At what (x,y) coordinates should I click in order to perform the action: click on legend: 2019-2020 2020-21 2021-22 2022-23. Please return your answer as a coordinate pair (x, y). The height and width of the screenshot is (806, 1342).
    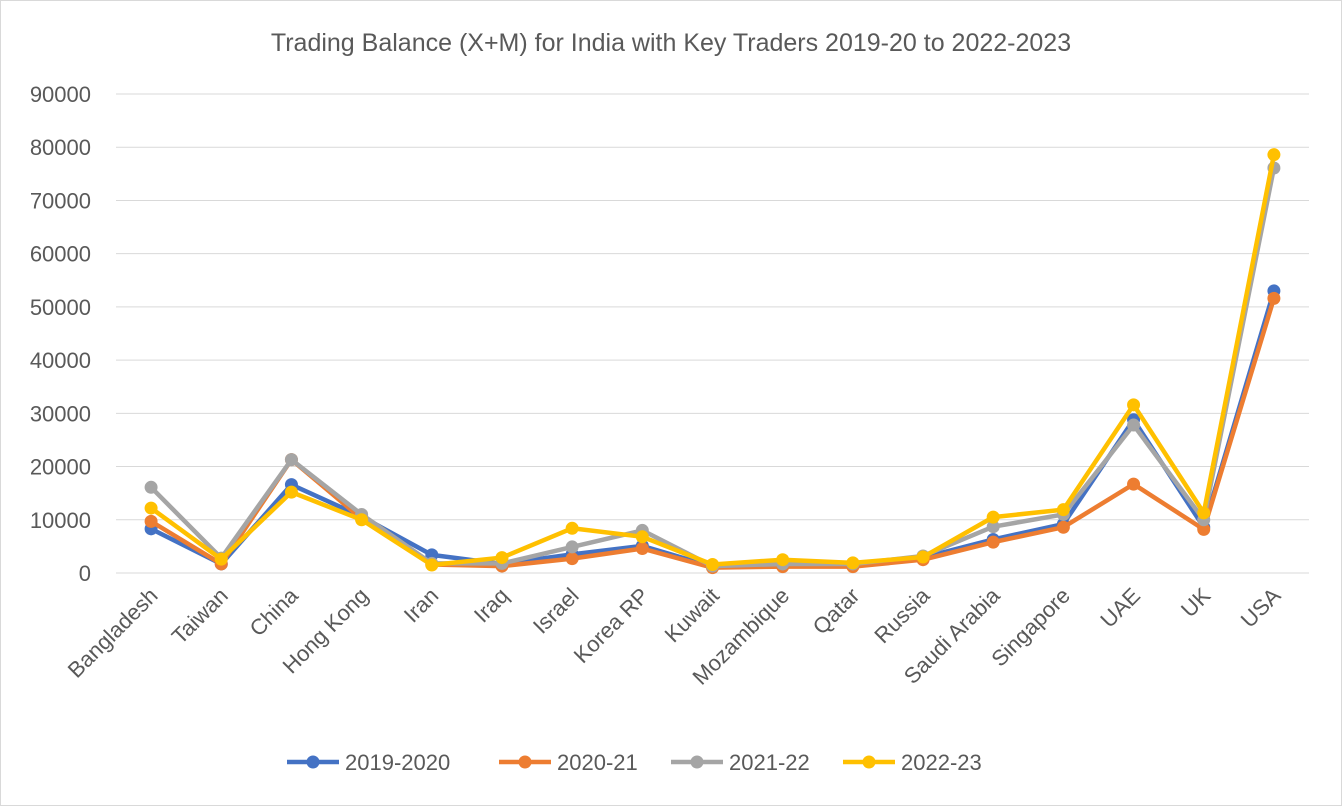
    Looking at the image, I should click on (634, 762).